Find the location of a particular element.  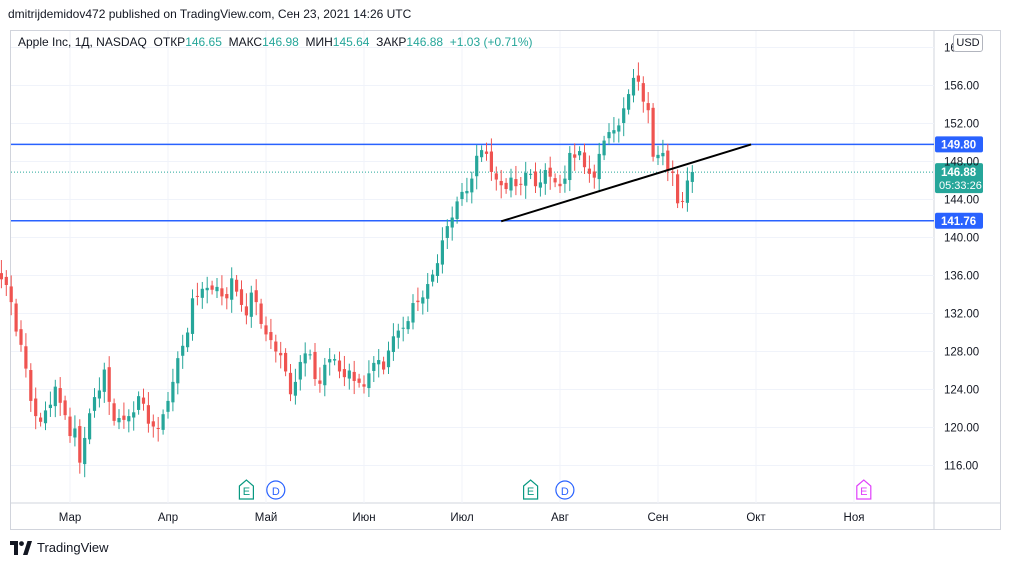

month-tick-label: Июл is located at coordinates (461, 518).